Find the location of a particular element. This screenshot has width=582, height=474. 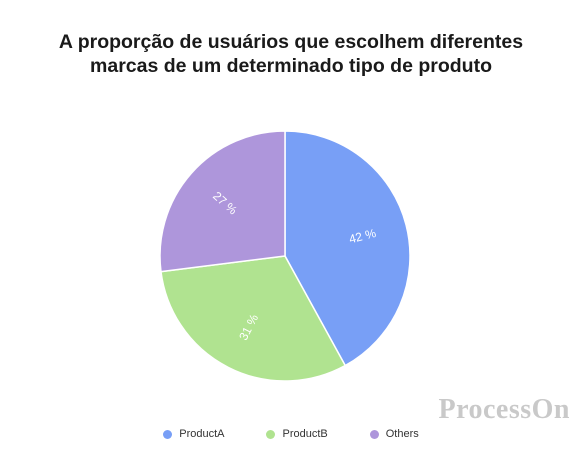

legend-item-producta: ProductA is located at coordinates (193, 434).